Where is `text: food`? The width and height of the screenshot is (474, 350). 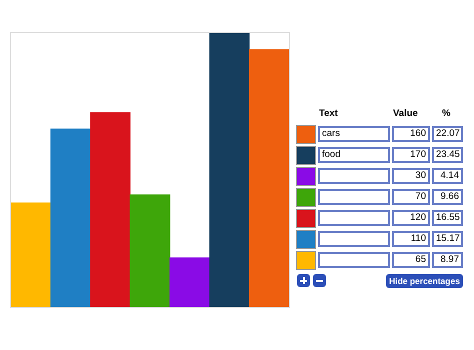
text: food is located at coordinates (354, 155).